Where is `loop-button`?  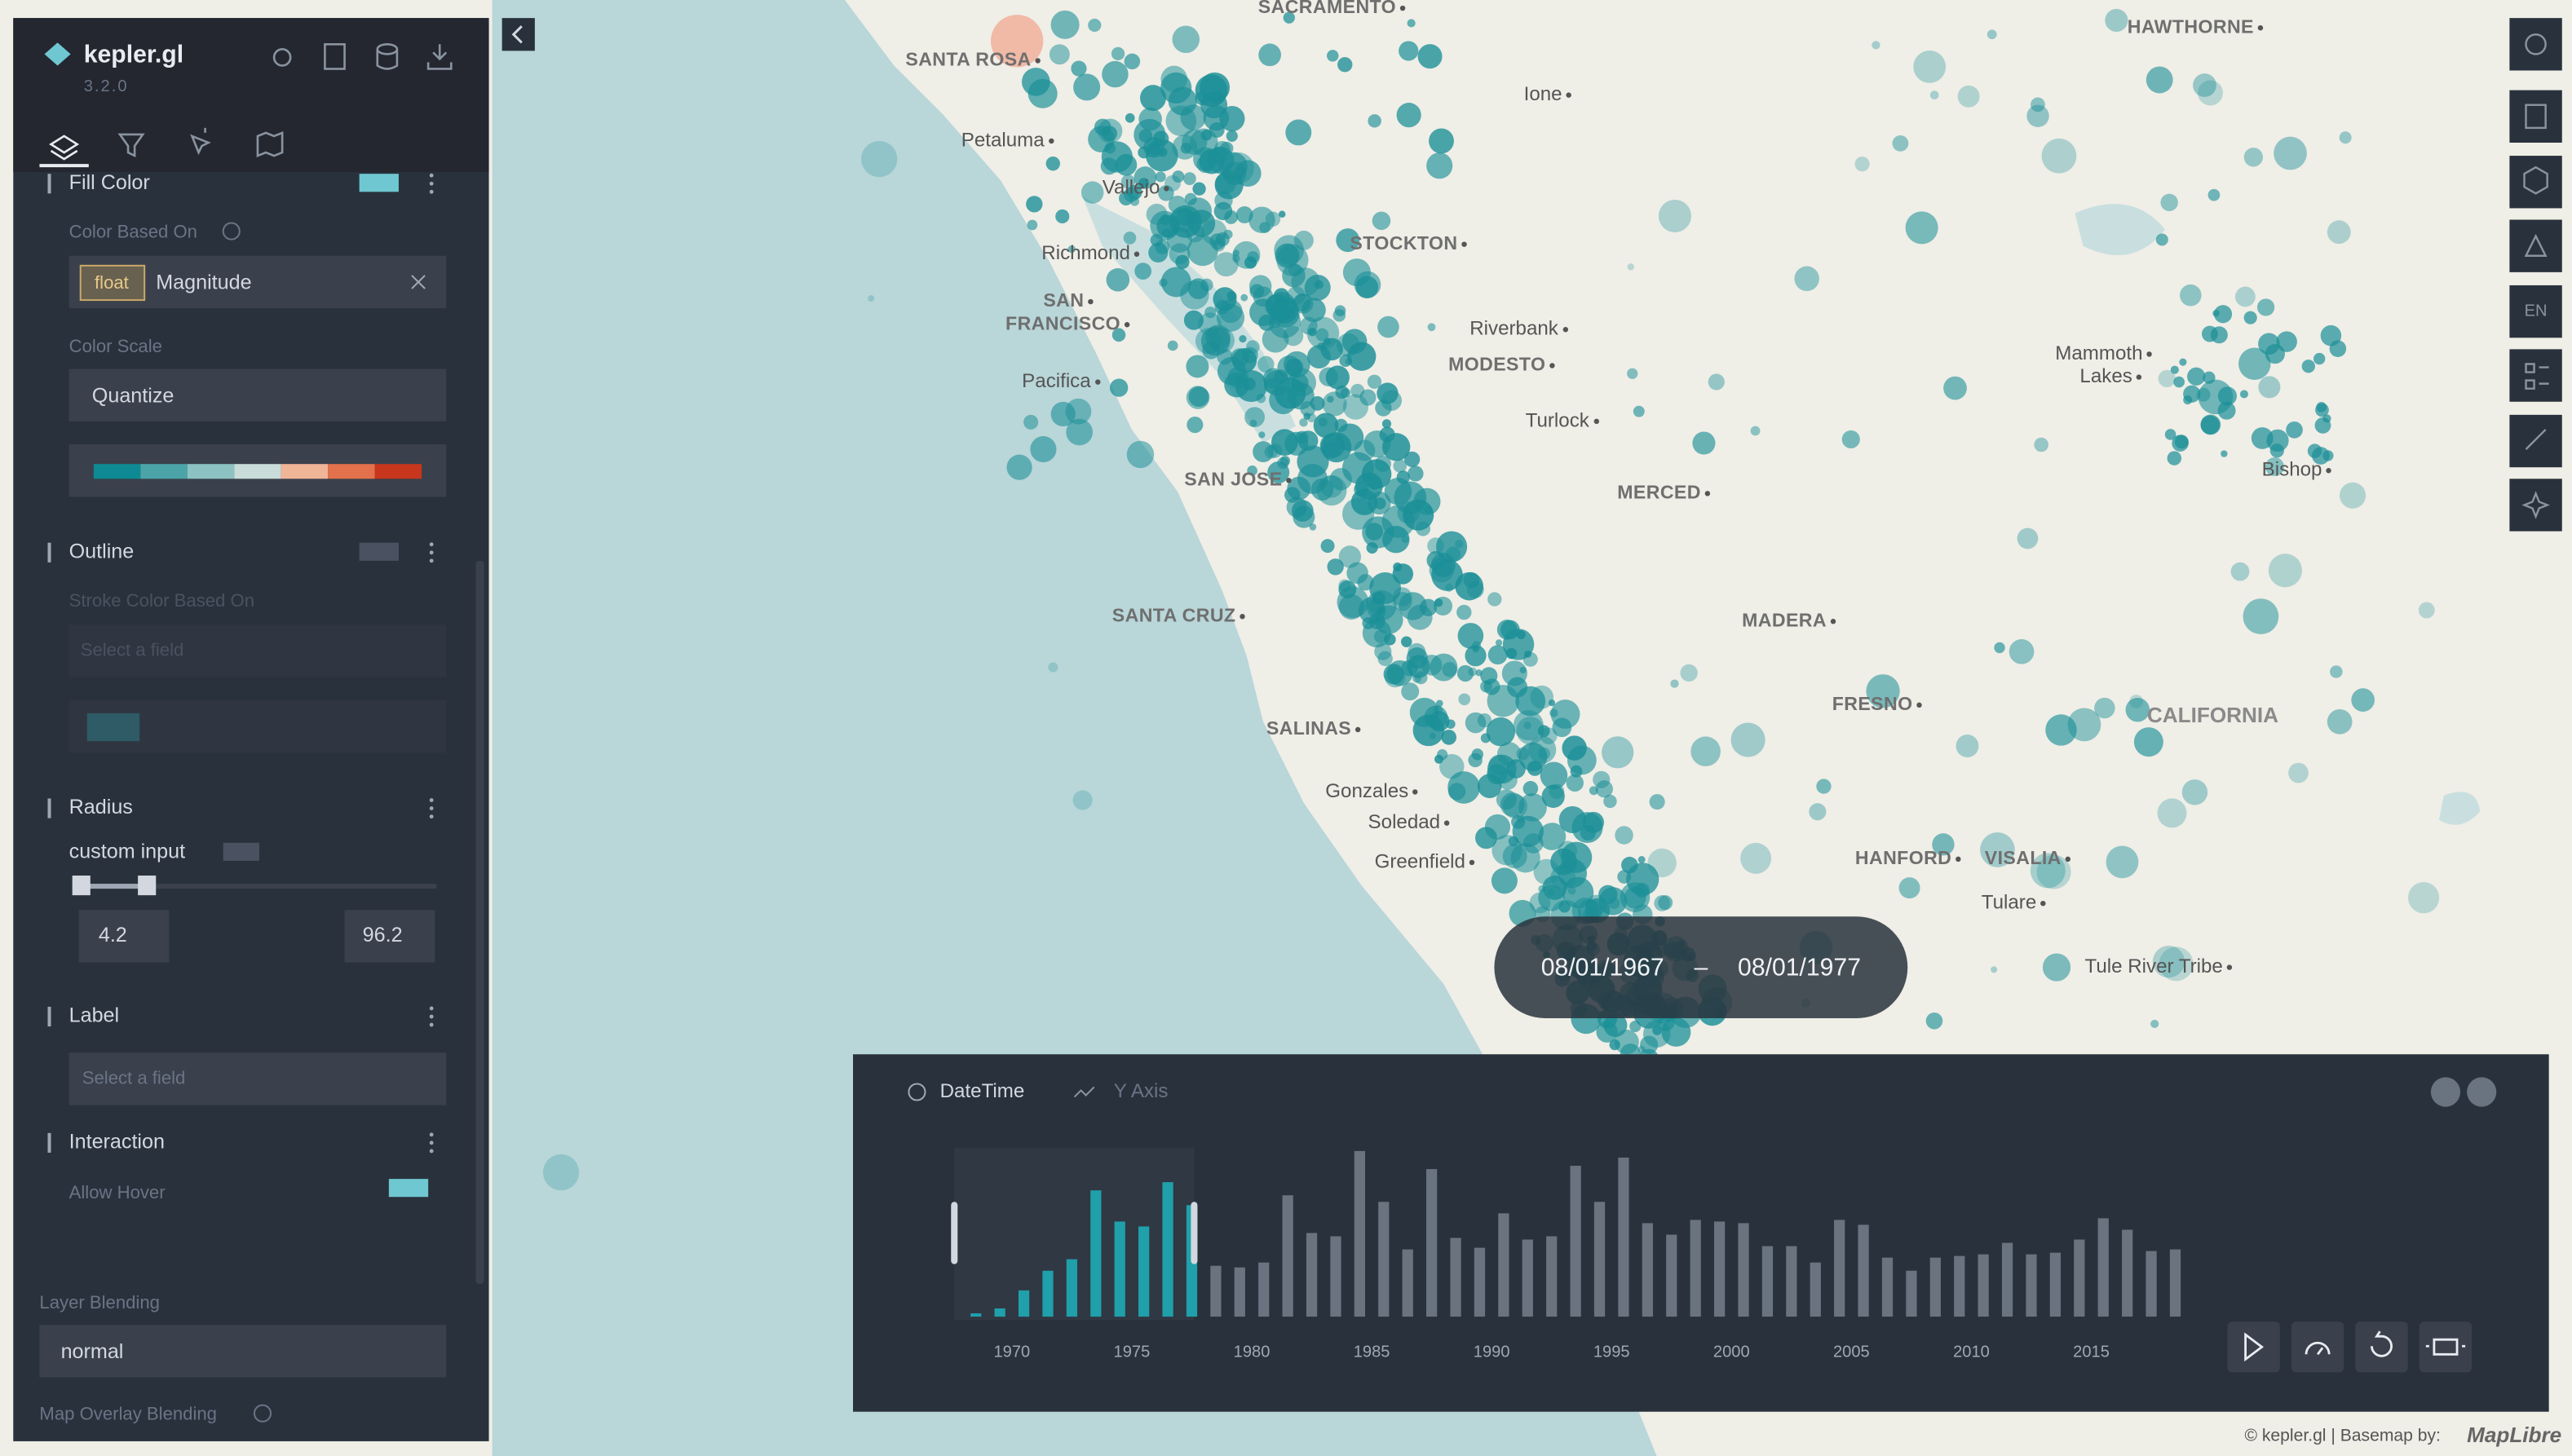
loop-button is located at coordinates (2381, 1347).